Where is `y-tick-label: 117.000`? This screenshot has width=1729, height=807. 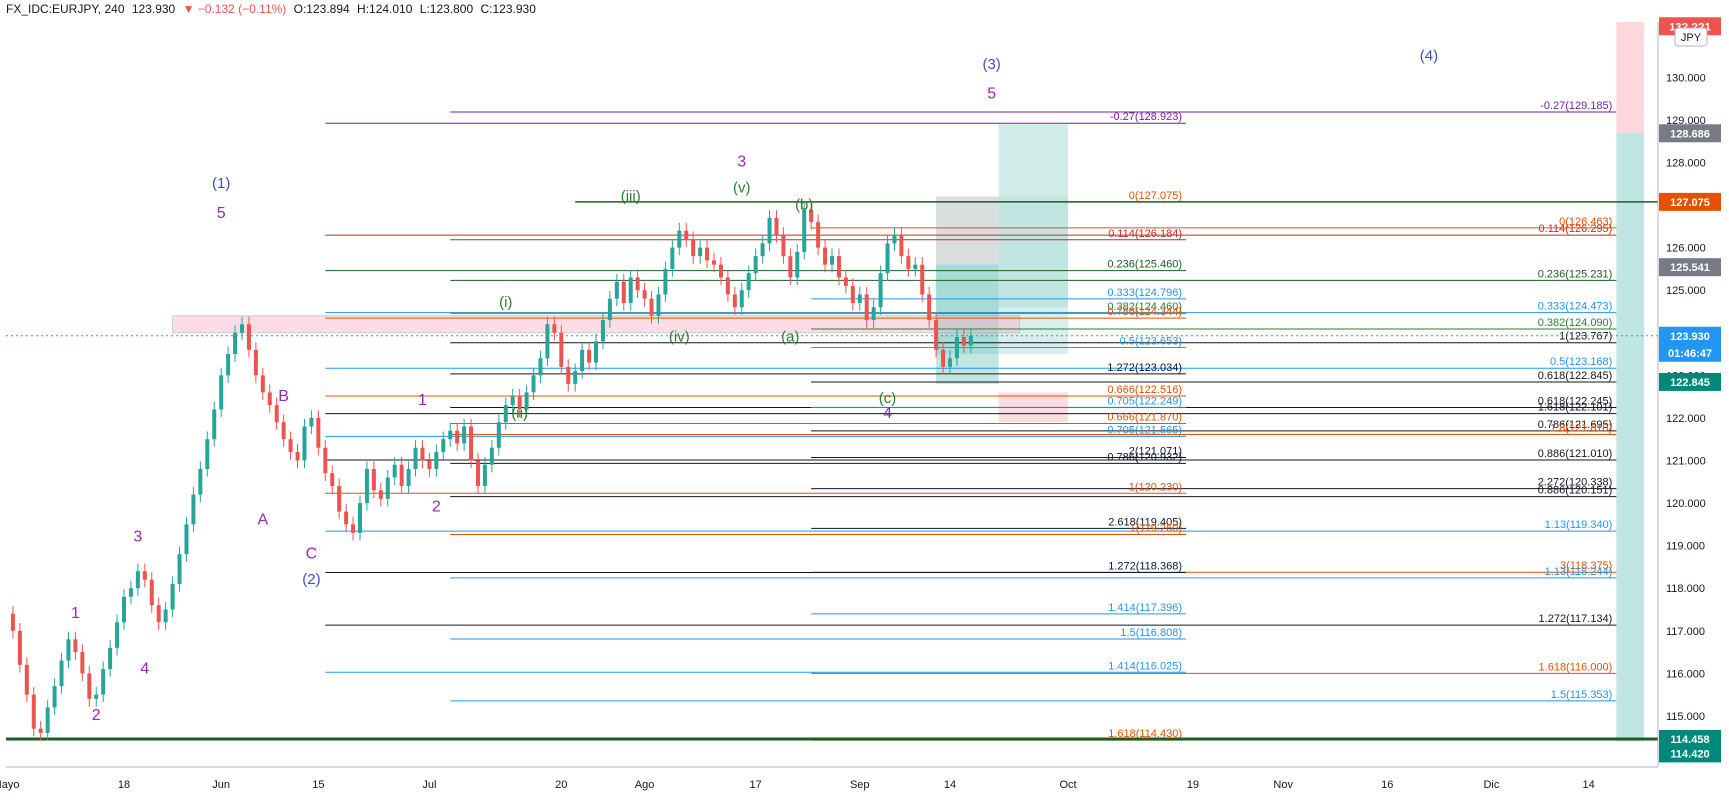 y-tick-label: 117.000 is located at coordinates (1685, 632).